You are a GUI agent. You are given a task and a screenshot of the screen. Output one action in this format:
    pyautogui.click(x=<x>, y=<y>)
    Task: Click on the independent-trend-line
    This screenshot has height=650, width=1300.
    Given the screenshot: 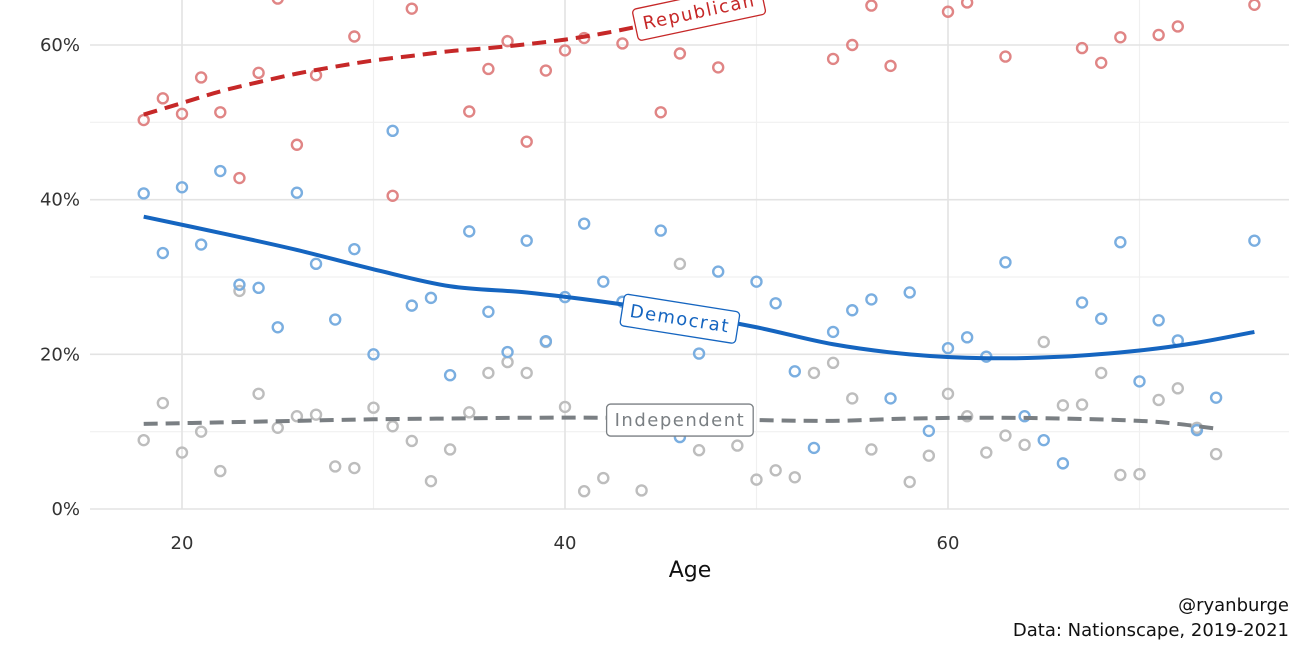 What is the action you would take?
    pyautogui.click(x=680, y=423)
    